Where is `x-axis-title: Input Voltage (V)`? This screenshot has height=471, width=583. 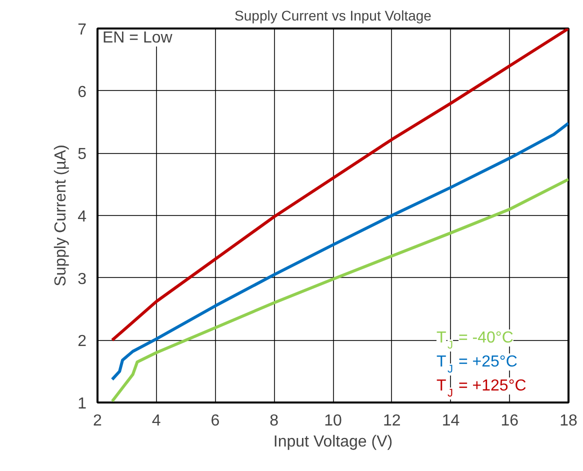
x-axis-title: Input Voltage (V) is located at coordinates (333, 442).